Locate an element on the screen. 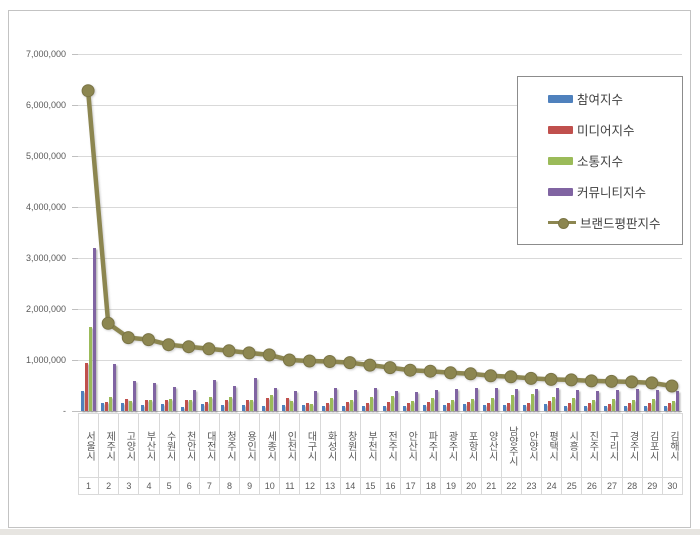 Image resolution: width=700 pixels, height=535 pixels. legend-item-communication-index: 소통지수 is located at coordinates (615, 160).